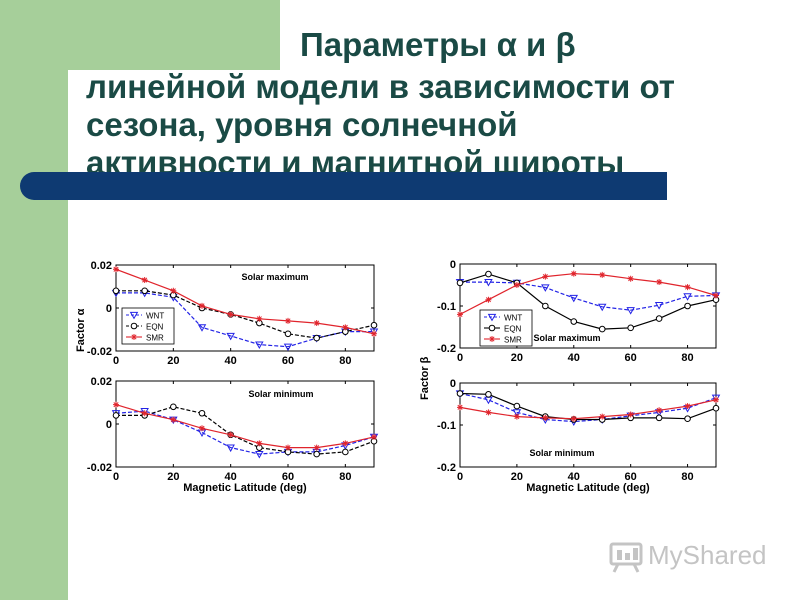 This screenshot has height=600, width=800. Describe the element at coordinates (588, 425) in the screenshot. I see `plot-frame` at that location.